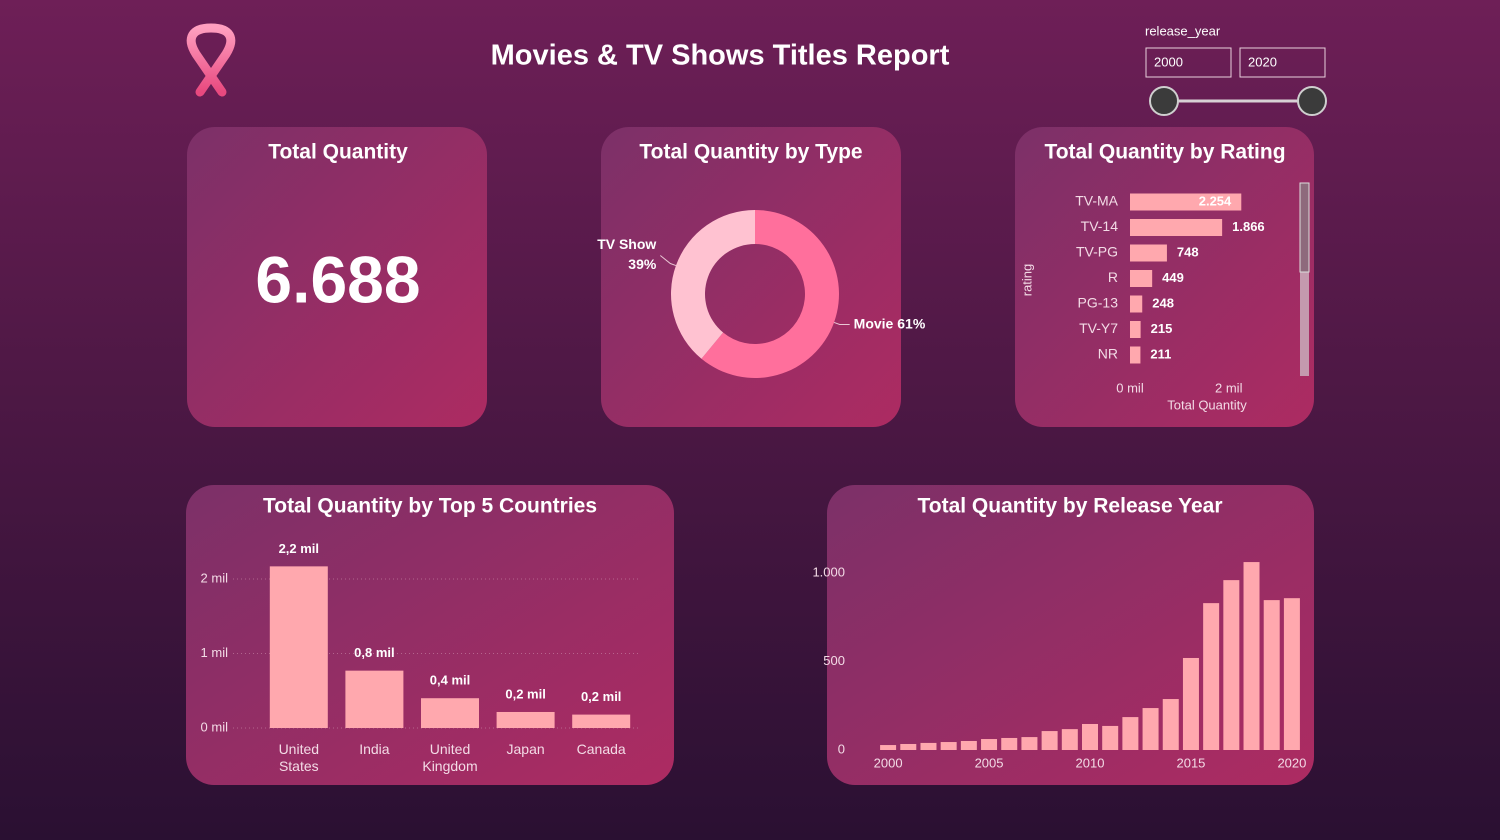  What do you see at coordinates (338, 152) in the screenshot?
I see `card-title: Total Quantity` at bounding box center [338, 152].